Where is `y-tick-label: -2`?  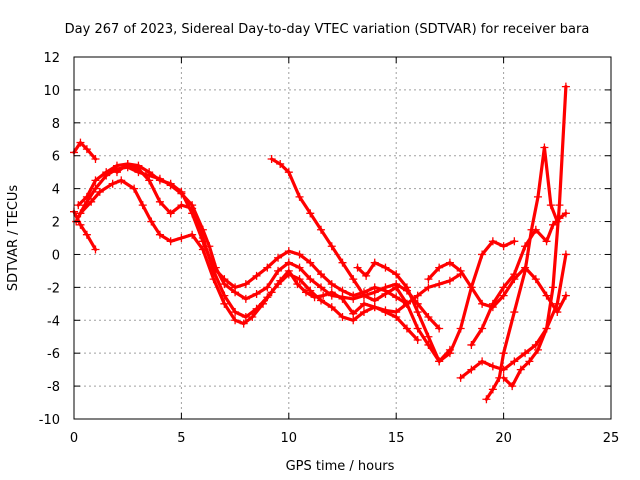 y-tick-label: -2 is located at coordinates (53, 288).